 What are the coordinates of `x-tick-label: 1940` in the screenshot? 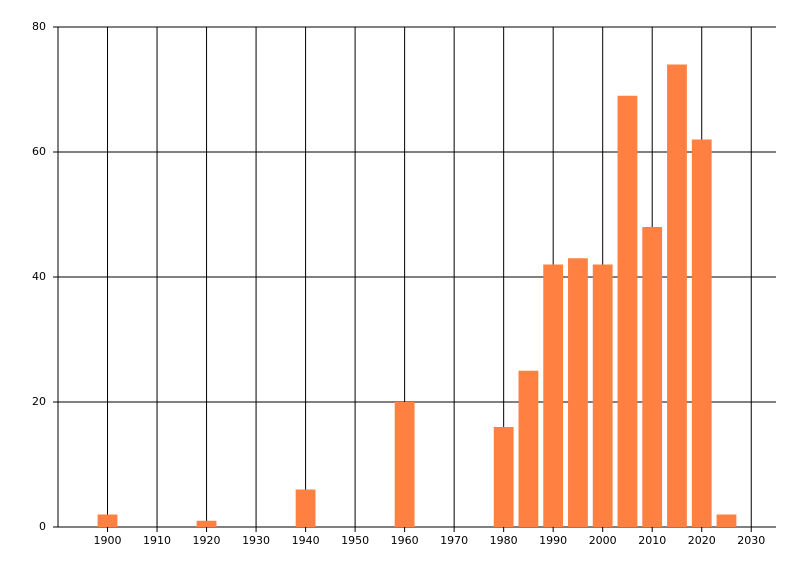 It's located at (306, 540).